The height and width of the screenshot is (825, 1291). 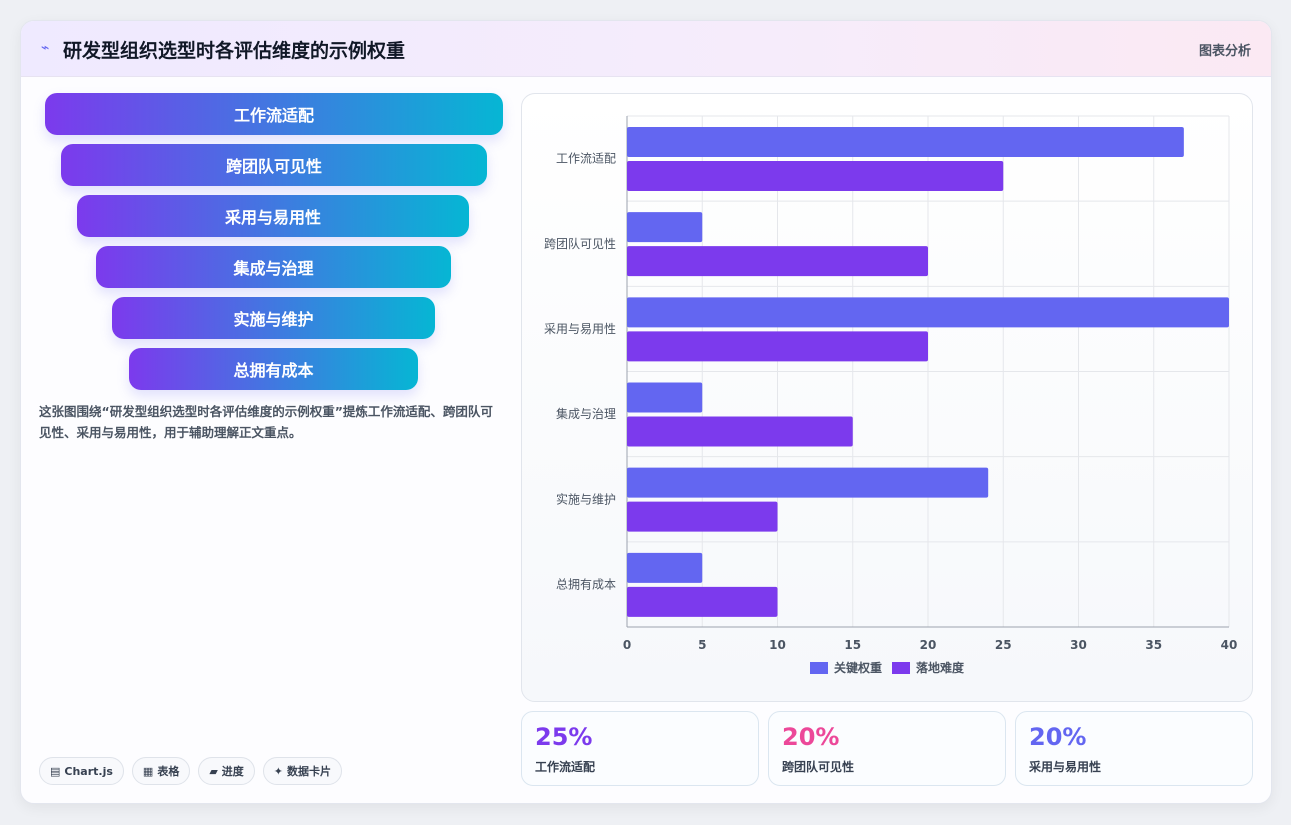 I want to click on x-tick-label: 35, so click(x=1153, y=645).